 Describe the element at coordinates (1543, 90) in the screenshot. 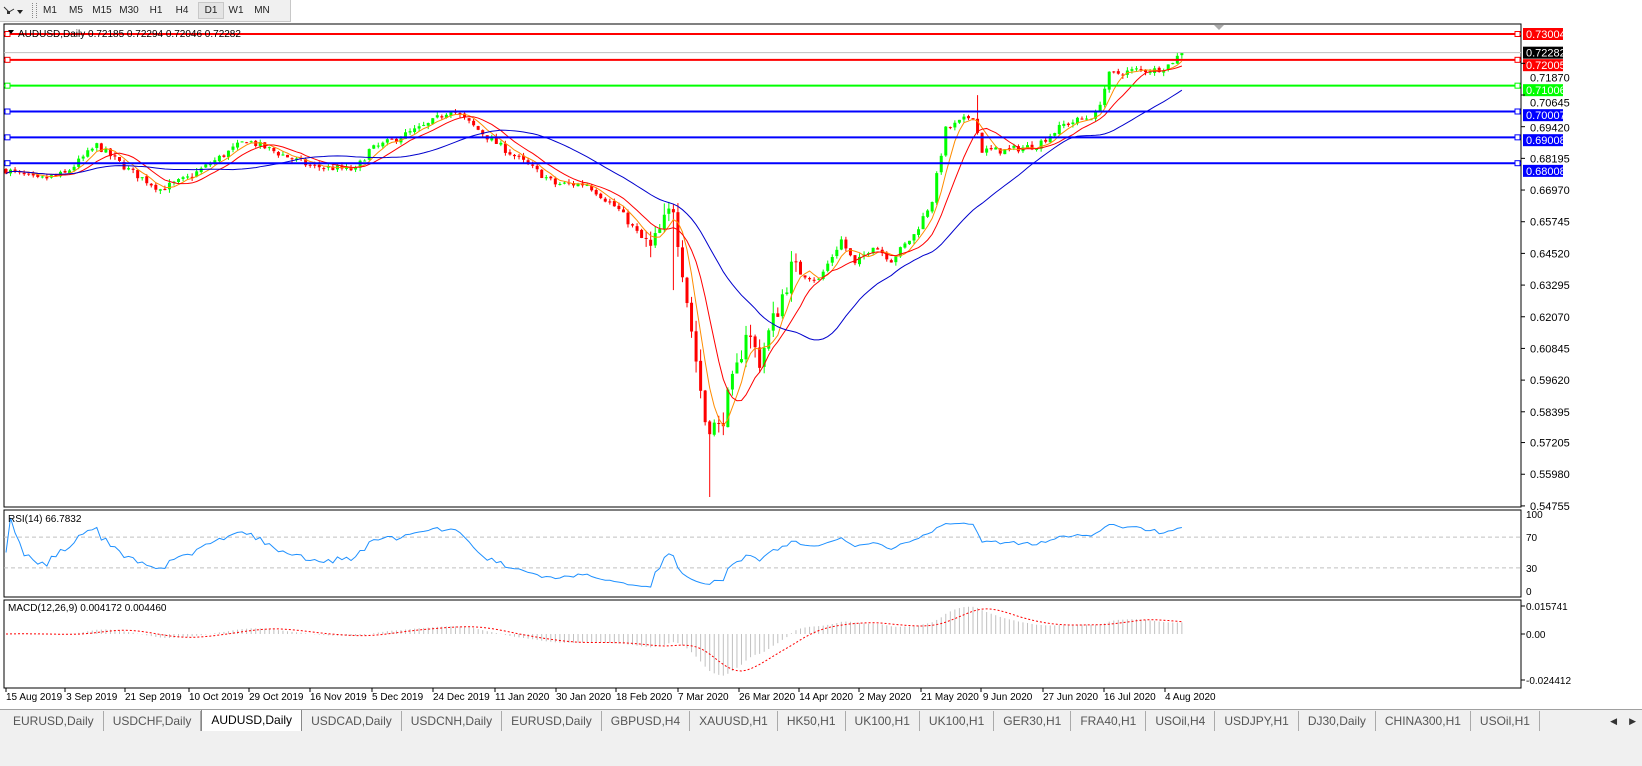

I see `level-price-box` at that location.